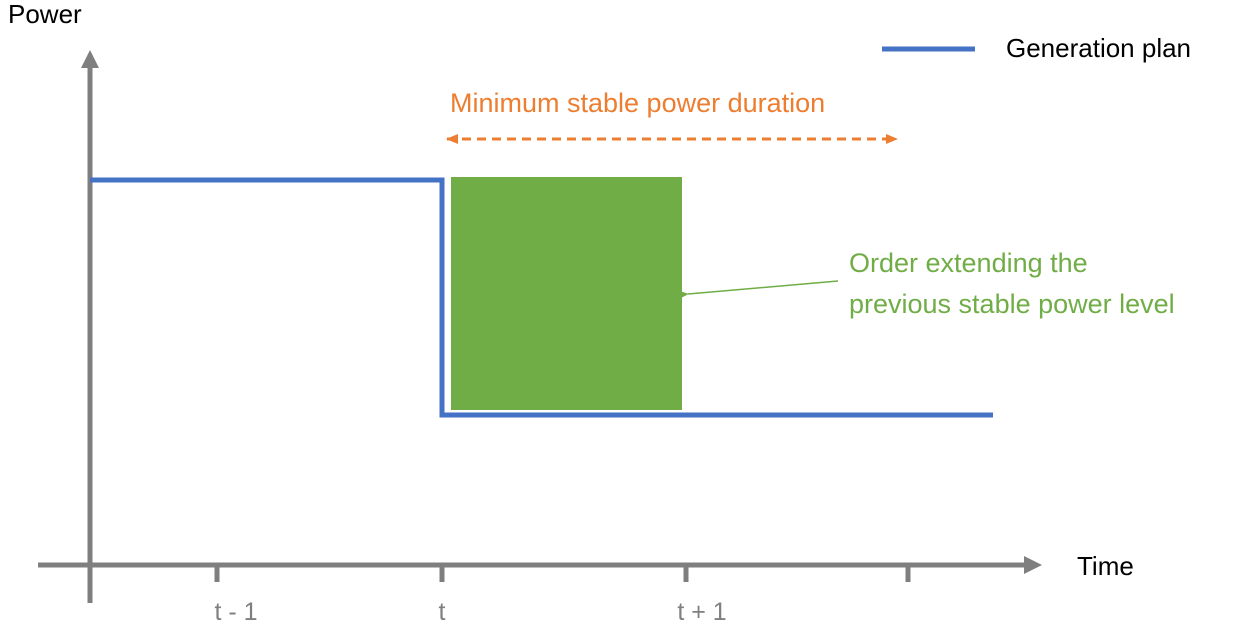  I want to click on order-label-line1: Order extending the, so click(968, 263).